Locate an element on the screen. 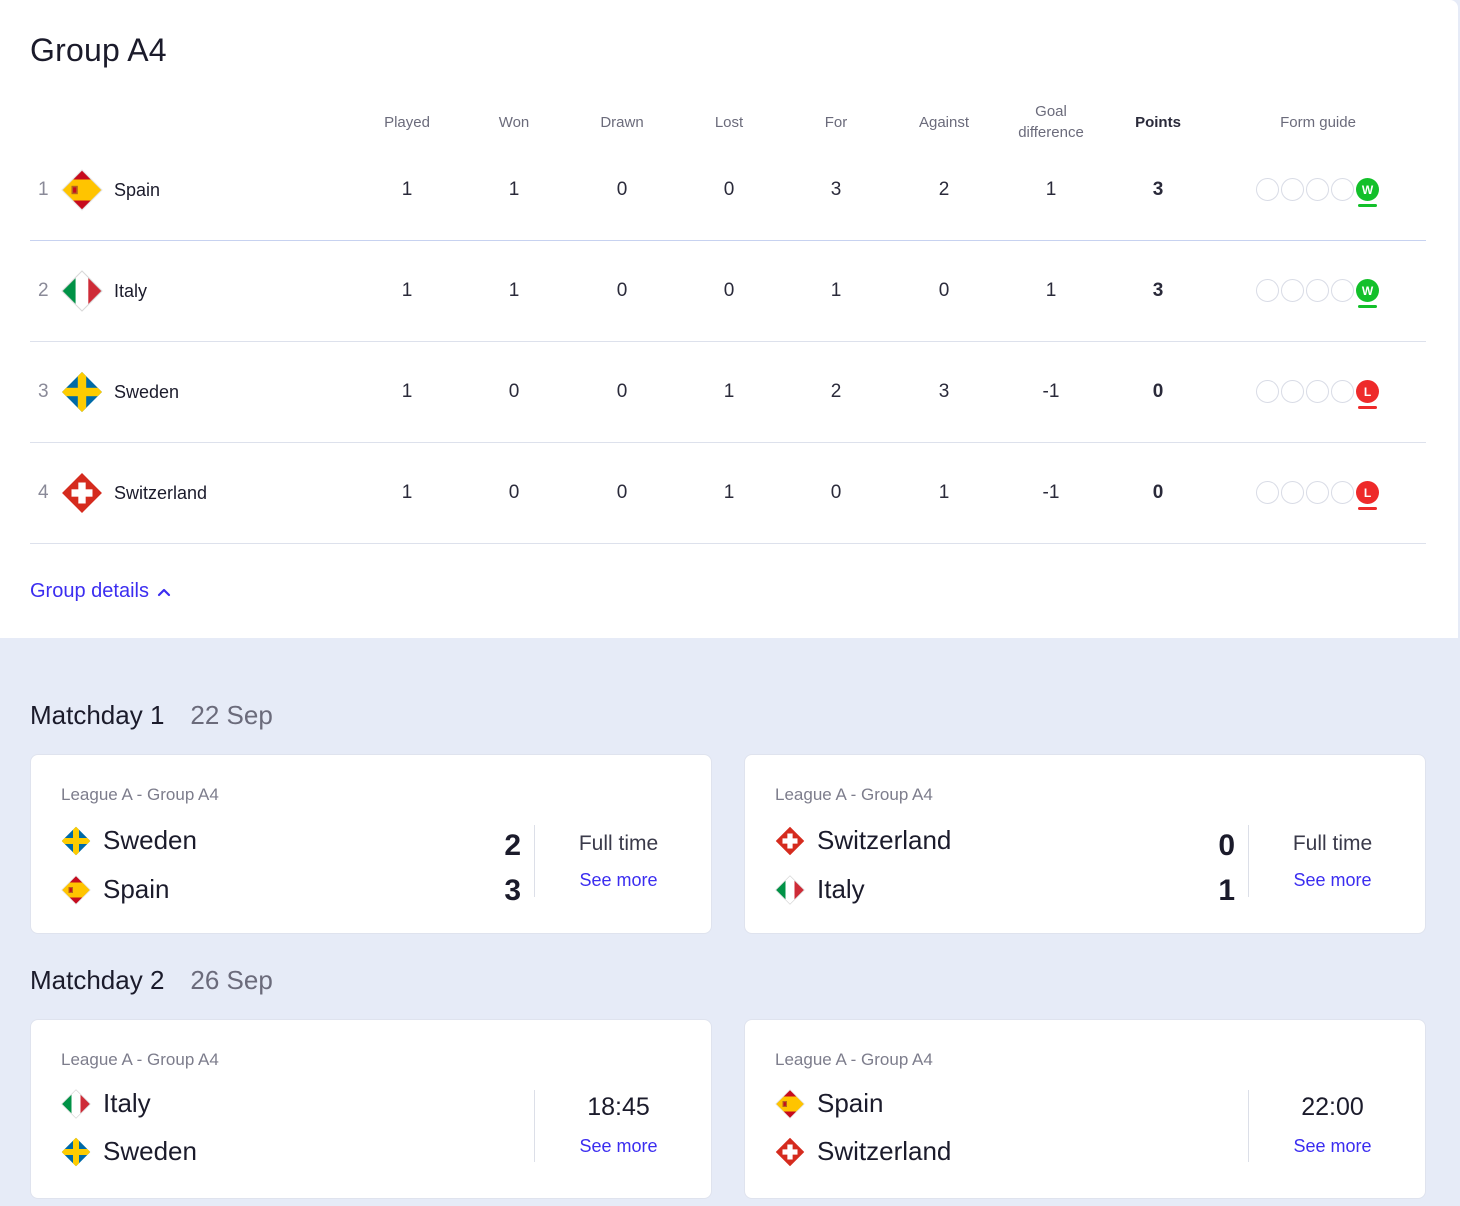 This screenshot has width=1460, height=1206. home-team-name: Italy is located at coordinates (127, 1103).